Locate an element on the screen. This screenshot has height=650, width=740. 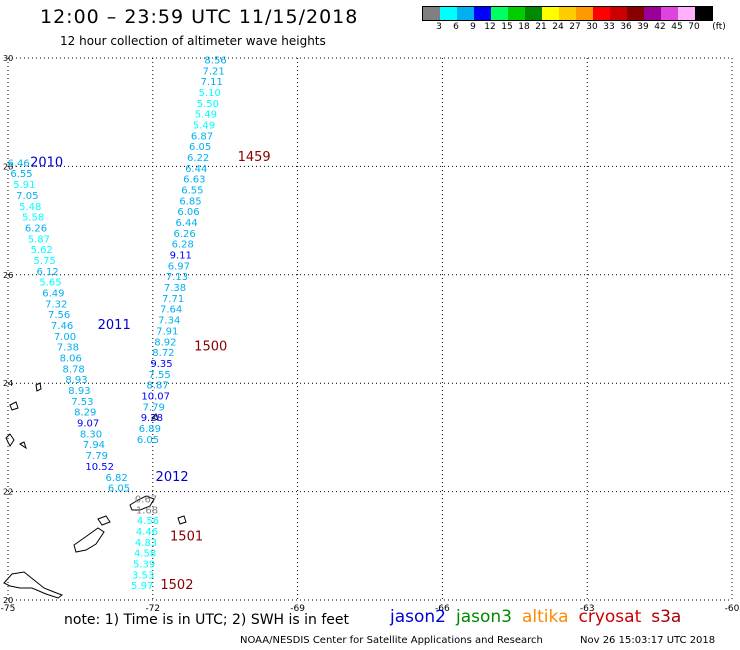
wave-height-value: 7.05 is located at coordinates (27, 196).